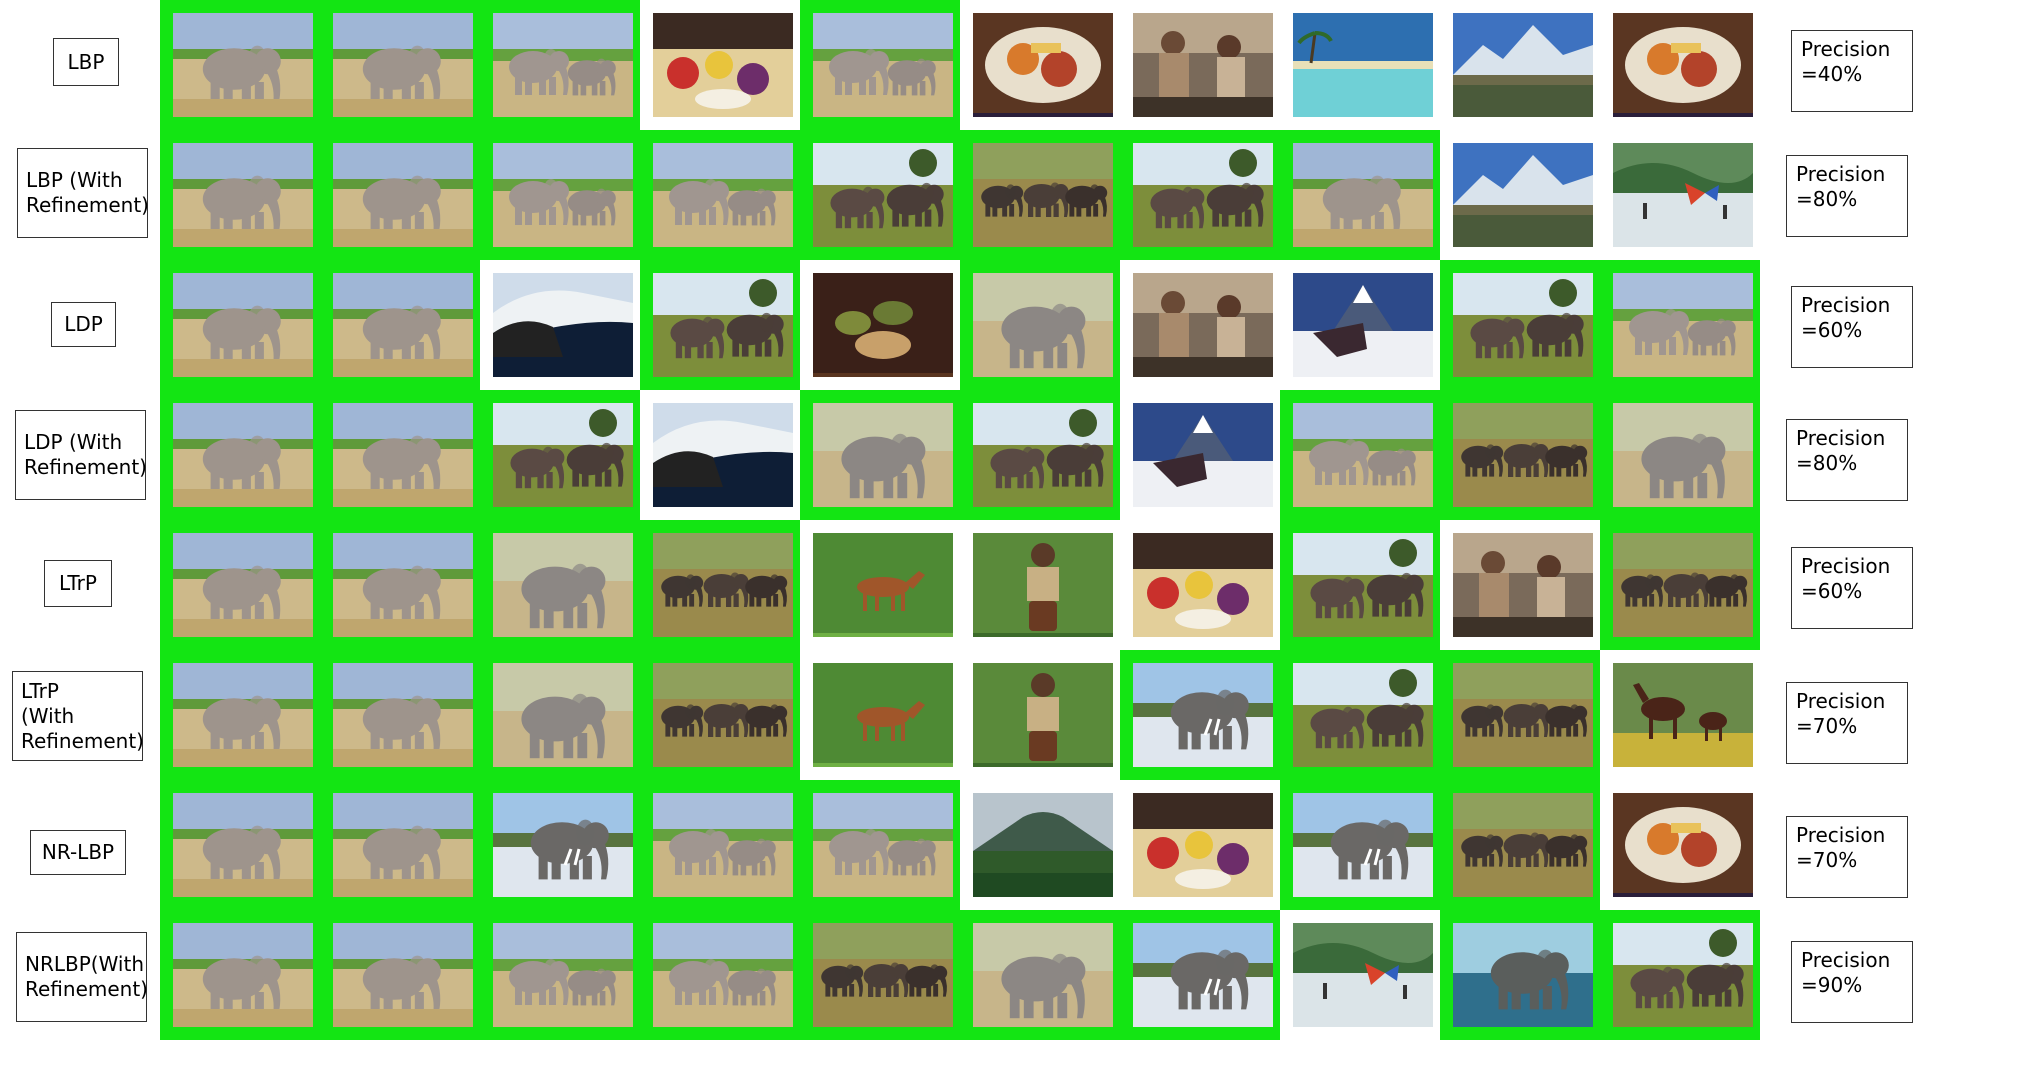  I want to click on precision-label: Precision =40%, so click(1852, 71).